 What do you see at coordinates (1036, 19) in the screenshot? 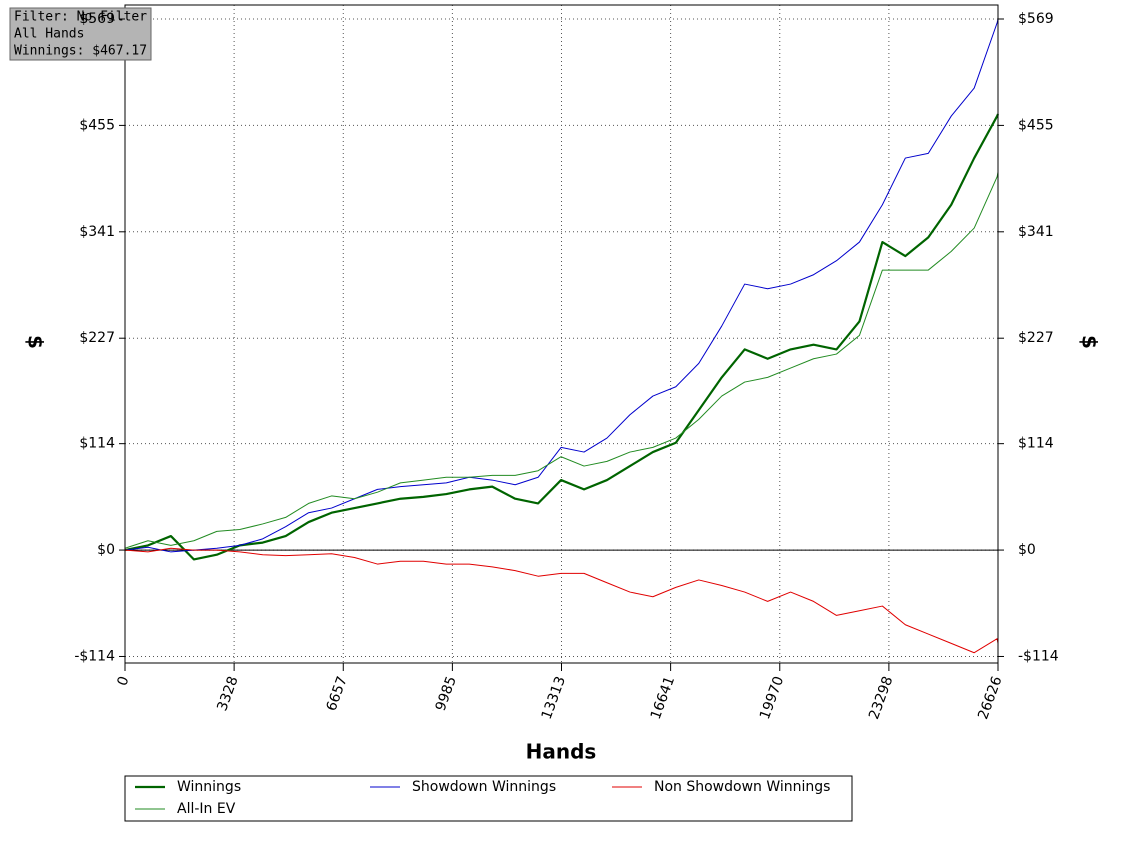
I see `y2-tick-label: $569` at bounding box center [1036, 19].